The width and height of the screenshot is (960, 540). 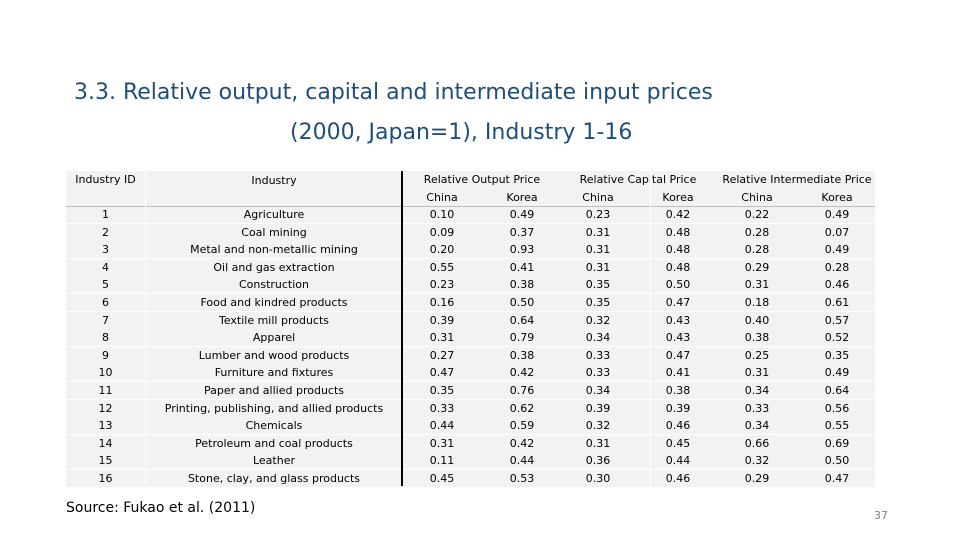 What do you see at coordinates (837, 197) in the screenshot?
I see `subheader-intermediate-korea: Korea` at bounding box center [837, 197].